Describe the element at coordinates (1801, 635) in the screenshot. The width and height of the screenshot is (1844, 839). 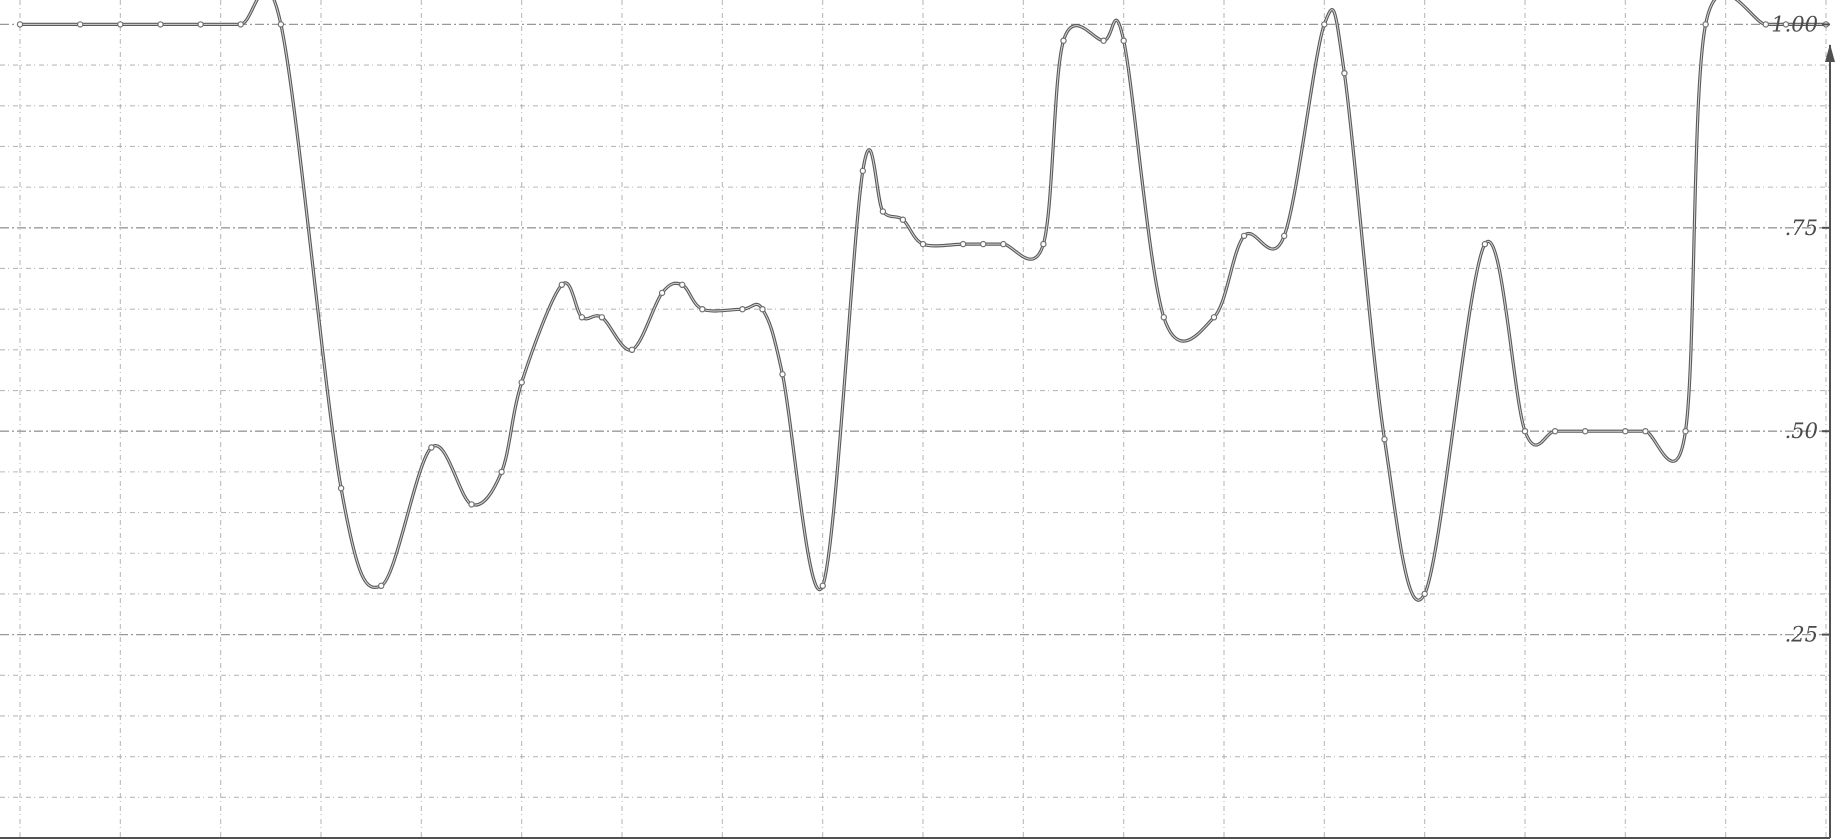
I see `y-tick-label: .25` at that location.